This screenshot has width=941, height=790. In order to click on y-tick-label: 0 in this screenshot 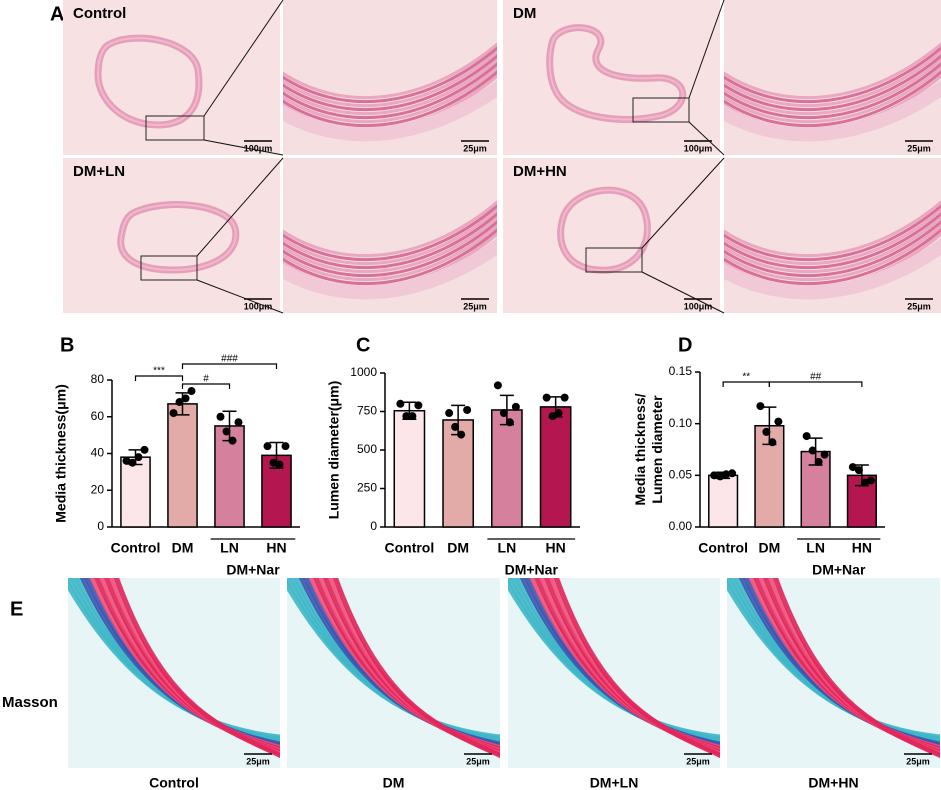, I will do `click(100, 526)`.